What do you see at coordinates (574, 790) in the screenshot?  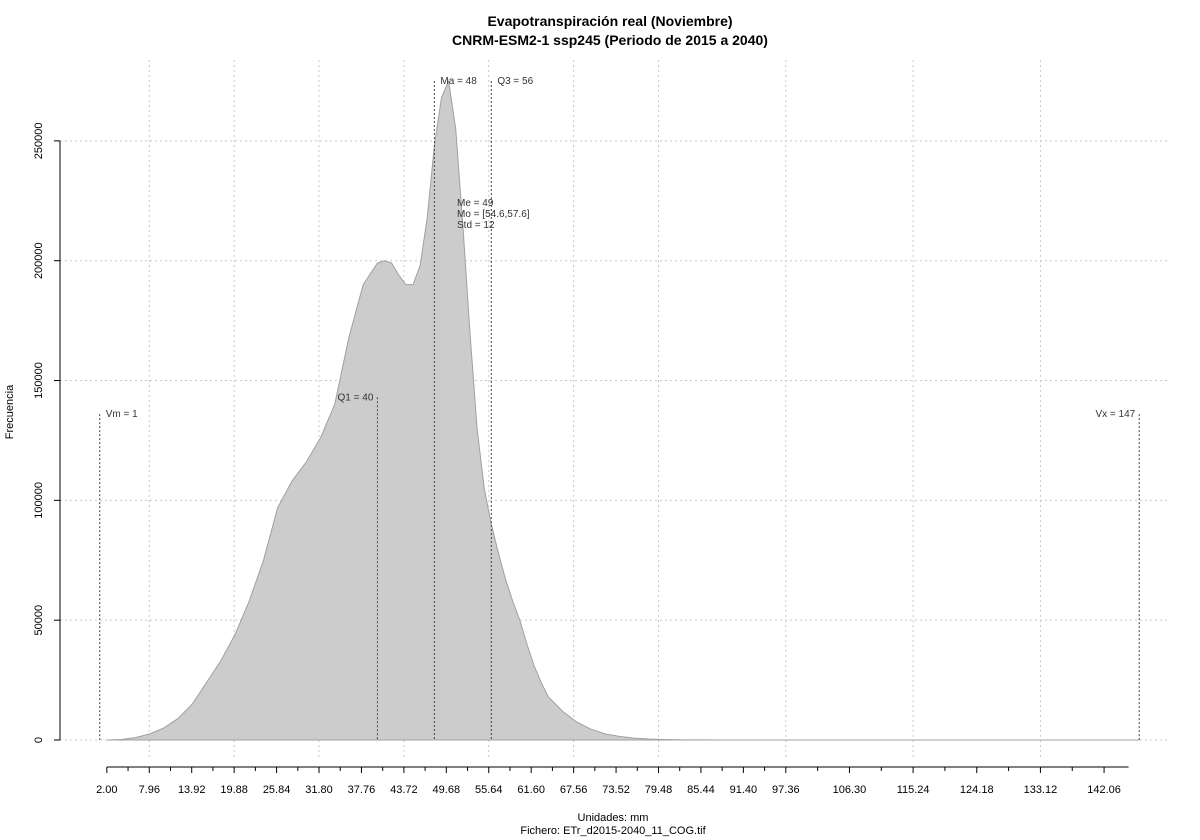 I see `x-tick-label: 67.56` at bounding box center [574, 790].